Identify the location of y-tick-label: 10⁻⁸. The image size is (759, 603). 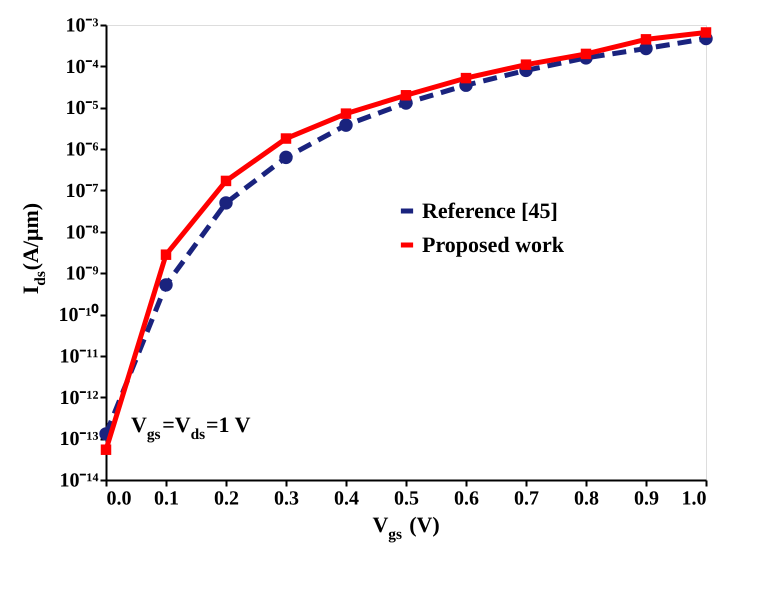
(82, 232).